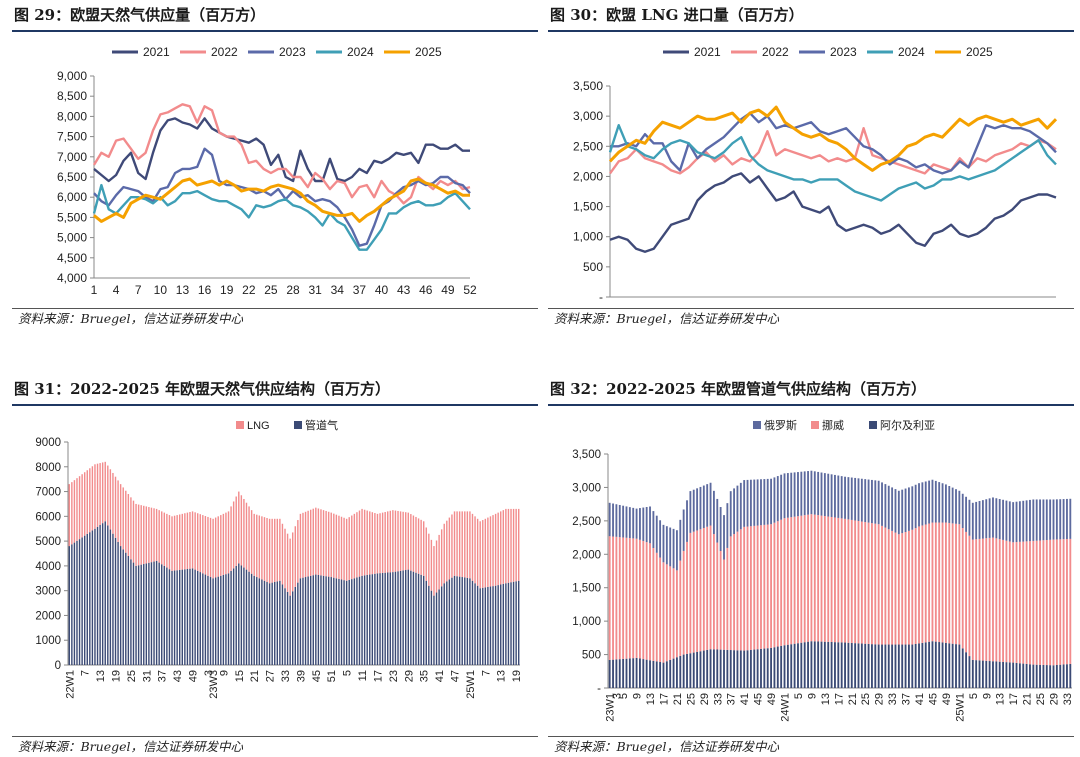 The image size is (1080, 757). What do you see at coordinates (156, 52) in the screenshot?
I see `legend-label-2021: 2021` at bounding box center [156, 52].